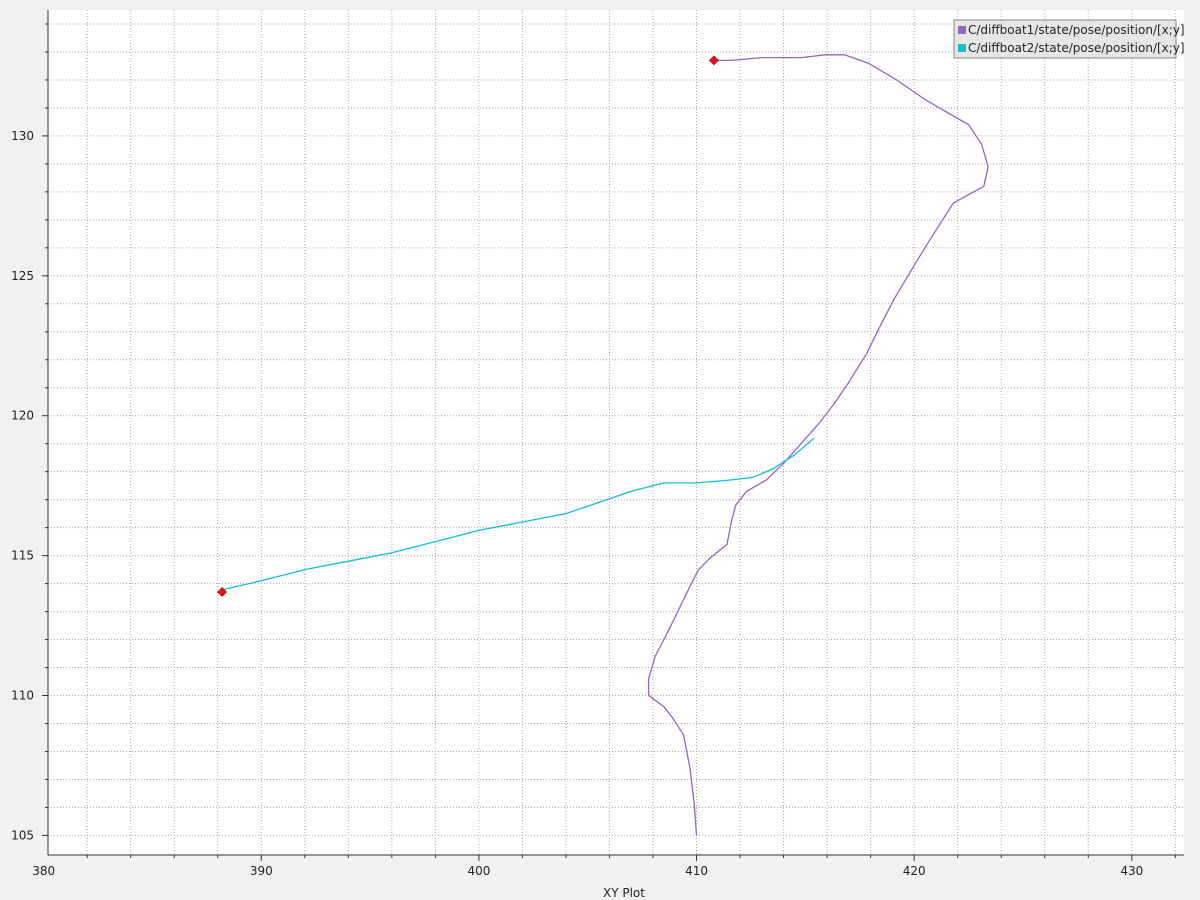 The height and width of the screenshot is (900, 1200). Describe the element at coordinates (604, 866) in the screenshot. I see `x-axis-ticks: 380 390 400 410 420 430` at that location.